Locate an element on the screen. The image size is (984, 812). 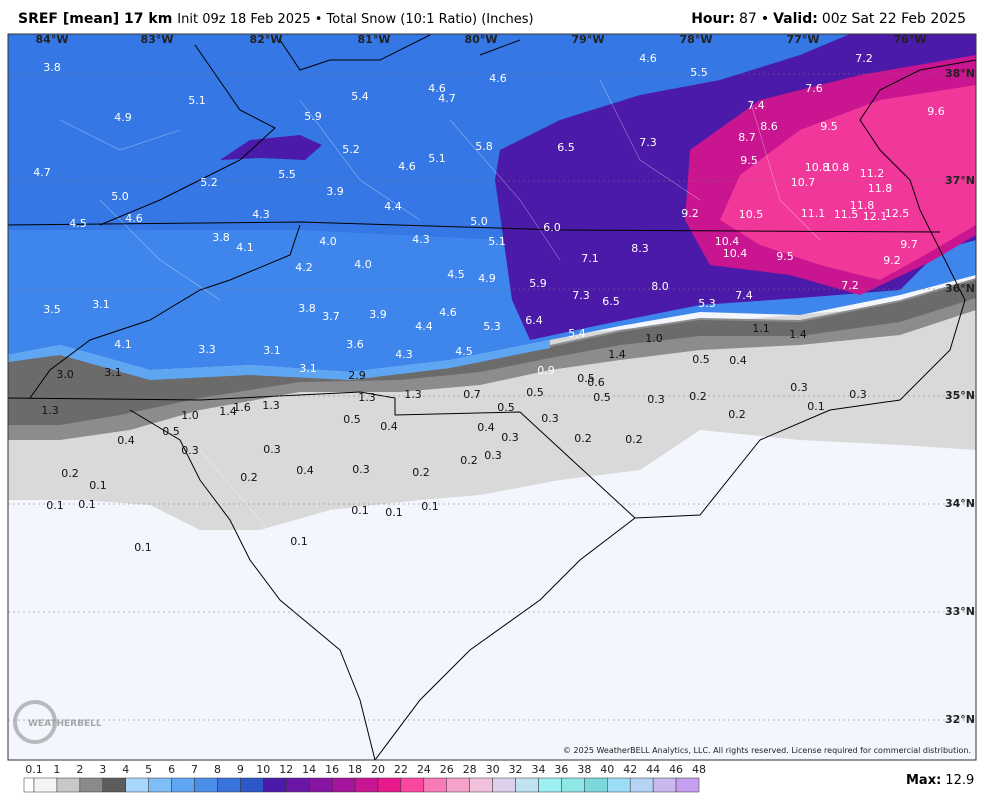
snow-total-label: 5.9 is located at coordinates (538, 283).